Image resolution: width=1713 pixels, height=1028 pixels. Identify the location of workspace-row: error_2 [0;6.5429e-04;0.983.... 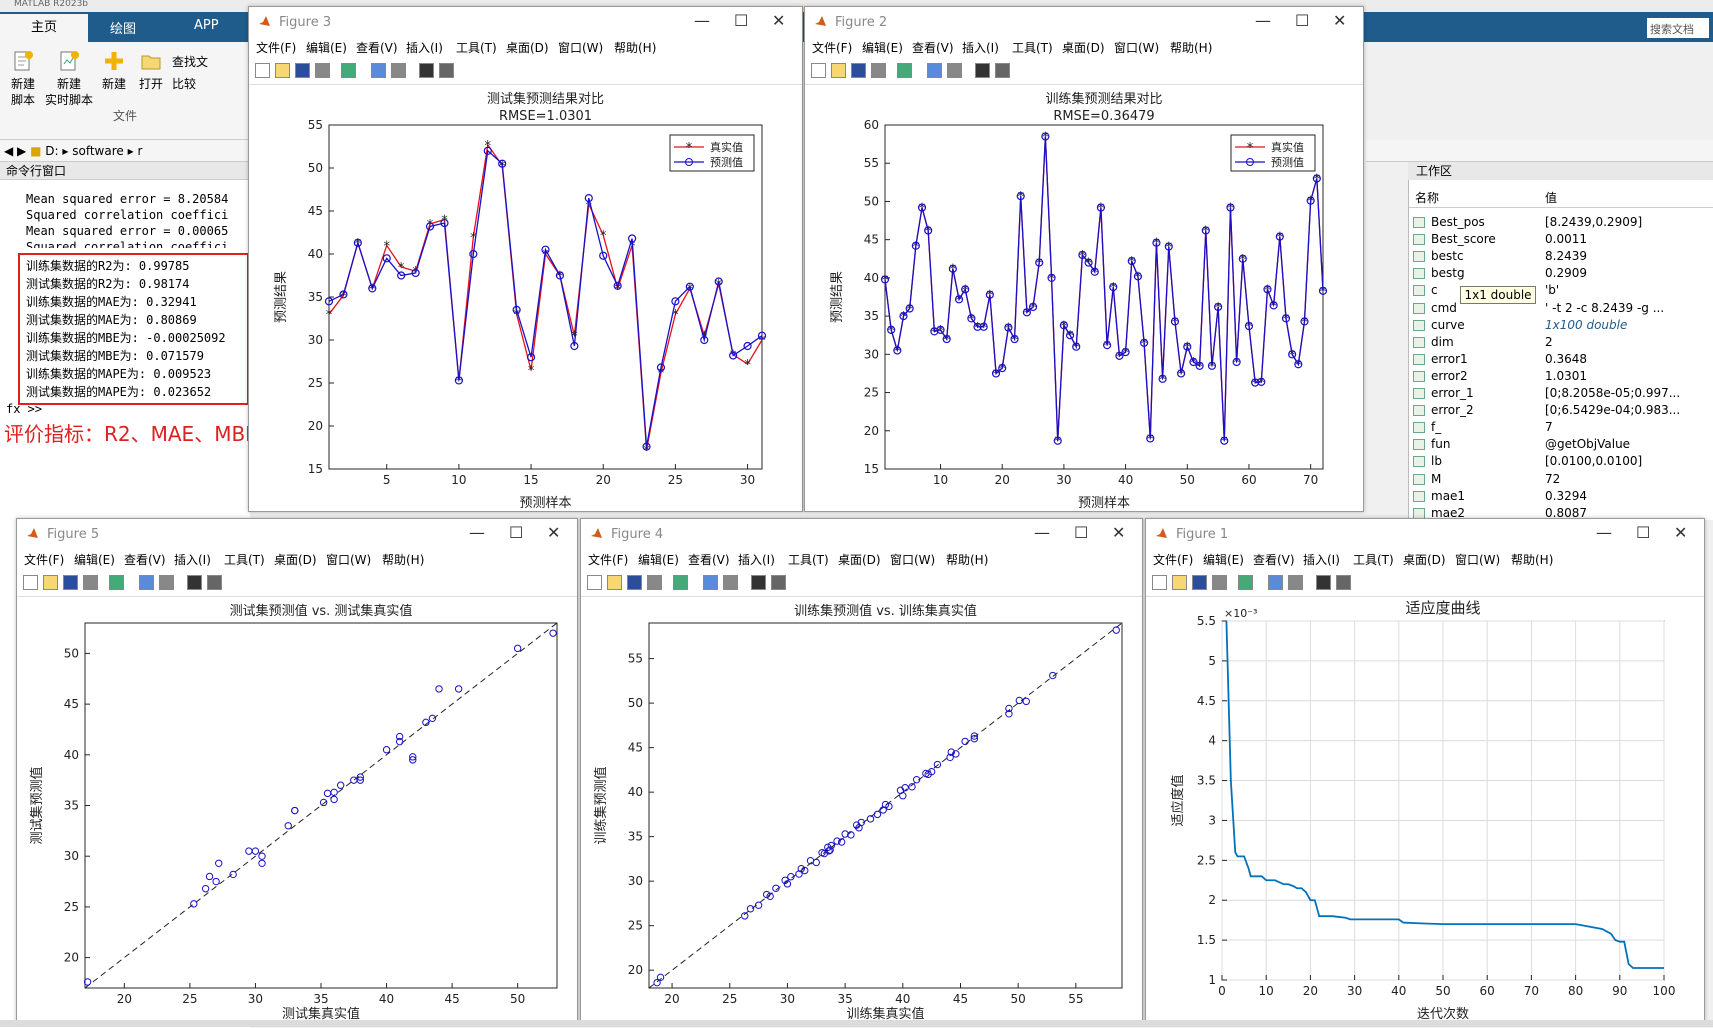
(1561, 410).